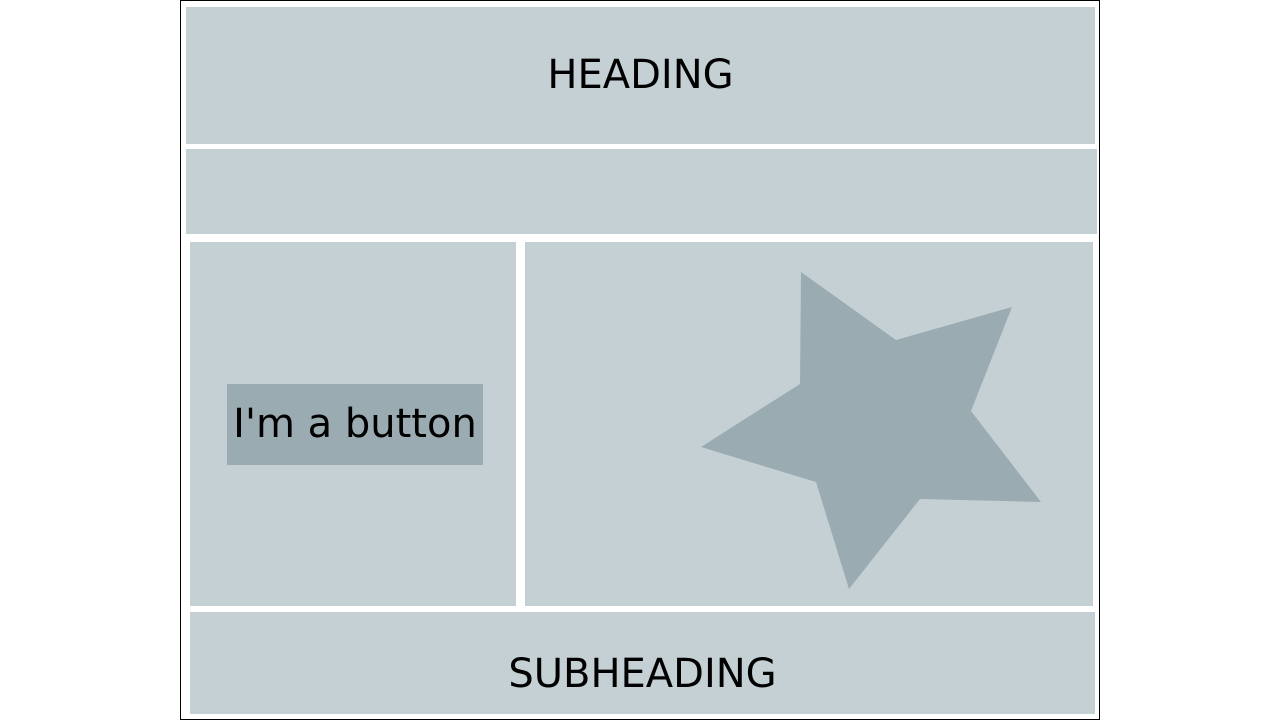 Image resolution: width=1280 pixels, height=720 pixels. I want to click on star-shape, so click(871, 430).